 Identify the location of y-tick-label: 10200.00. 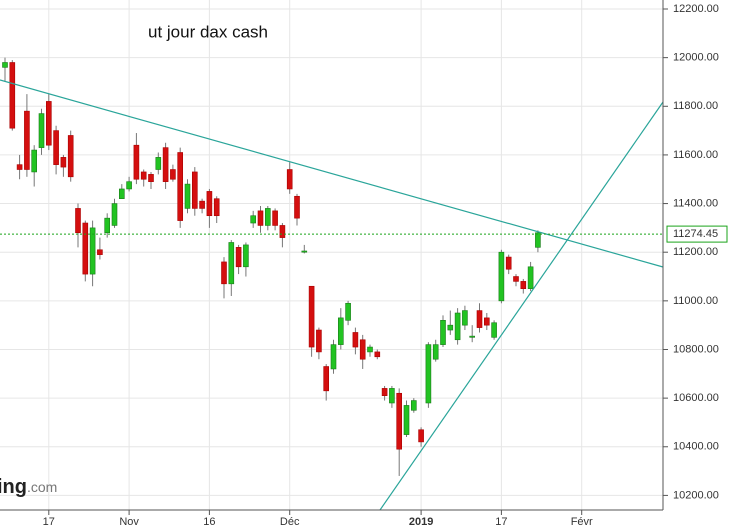
(696, 495).